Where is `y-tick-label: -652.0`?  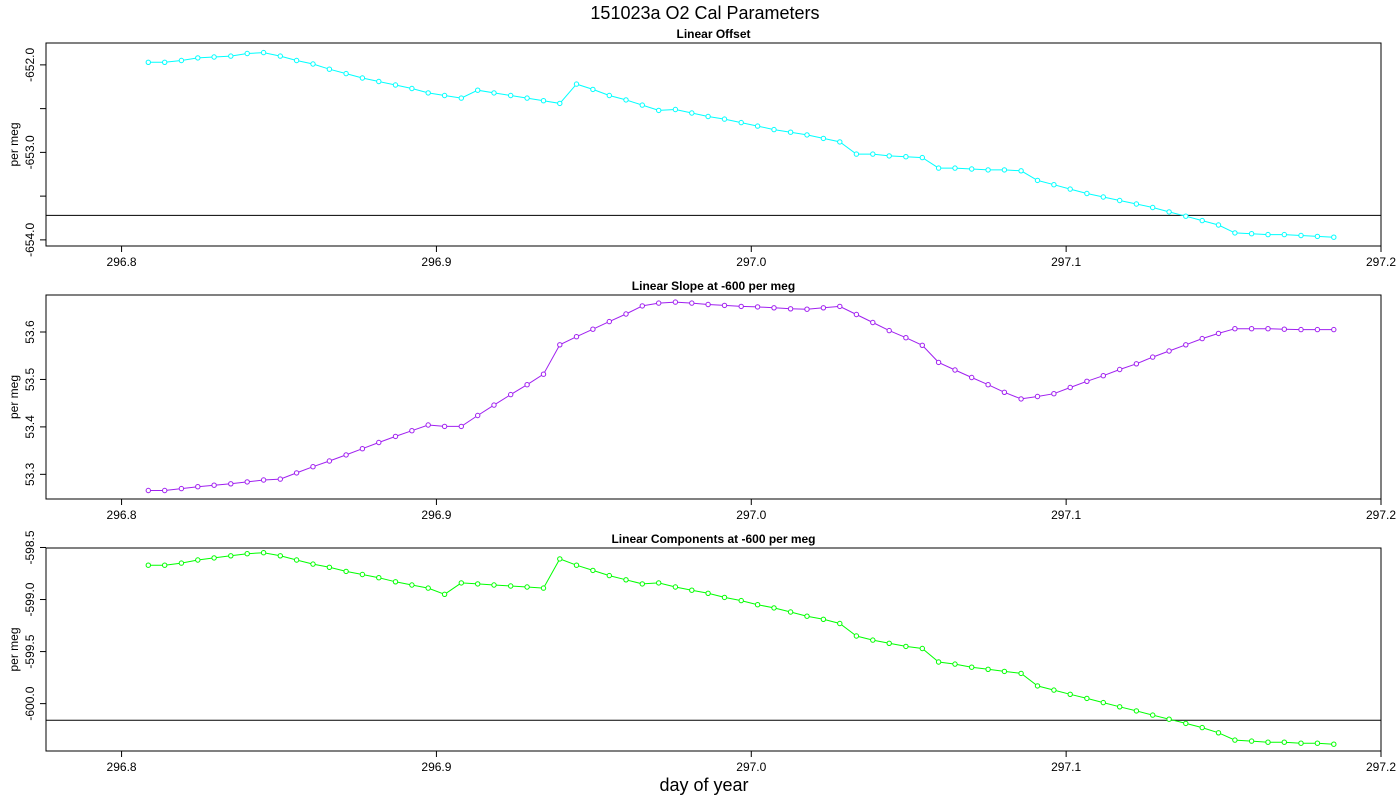
y-tick-label: -652.0 is located at coordinates (30, 65).